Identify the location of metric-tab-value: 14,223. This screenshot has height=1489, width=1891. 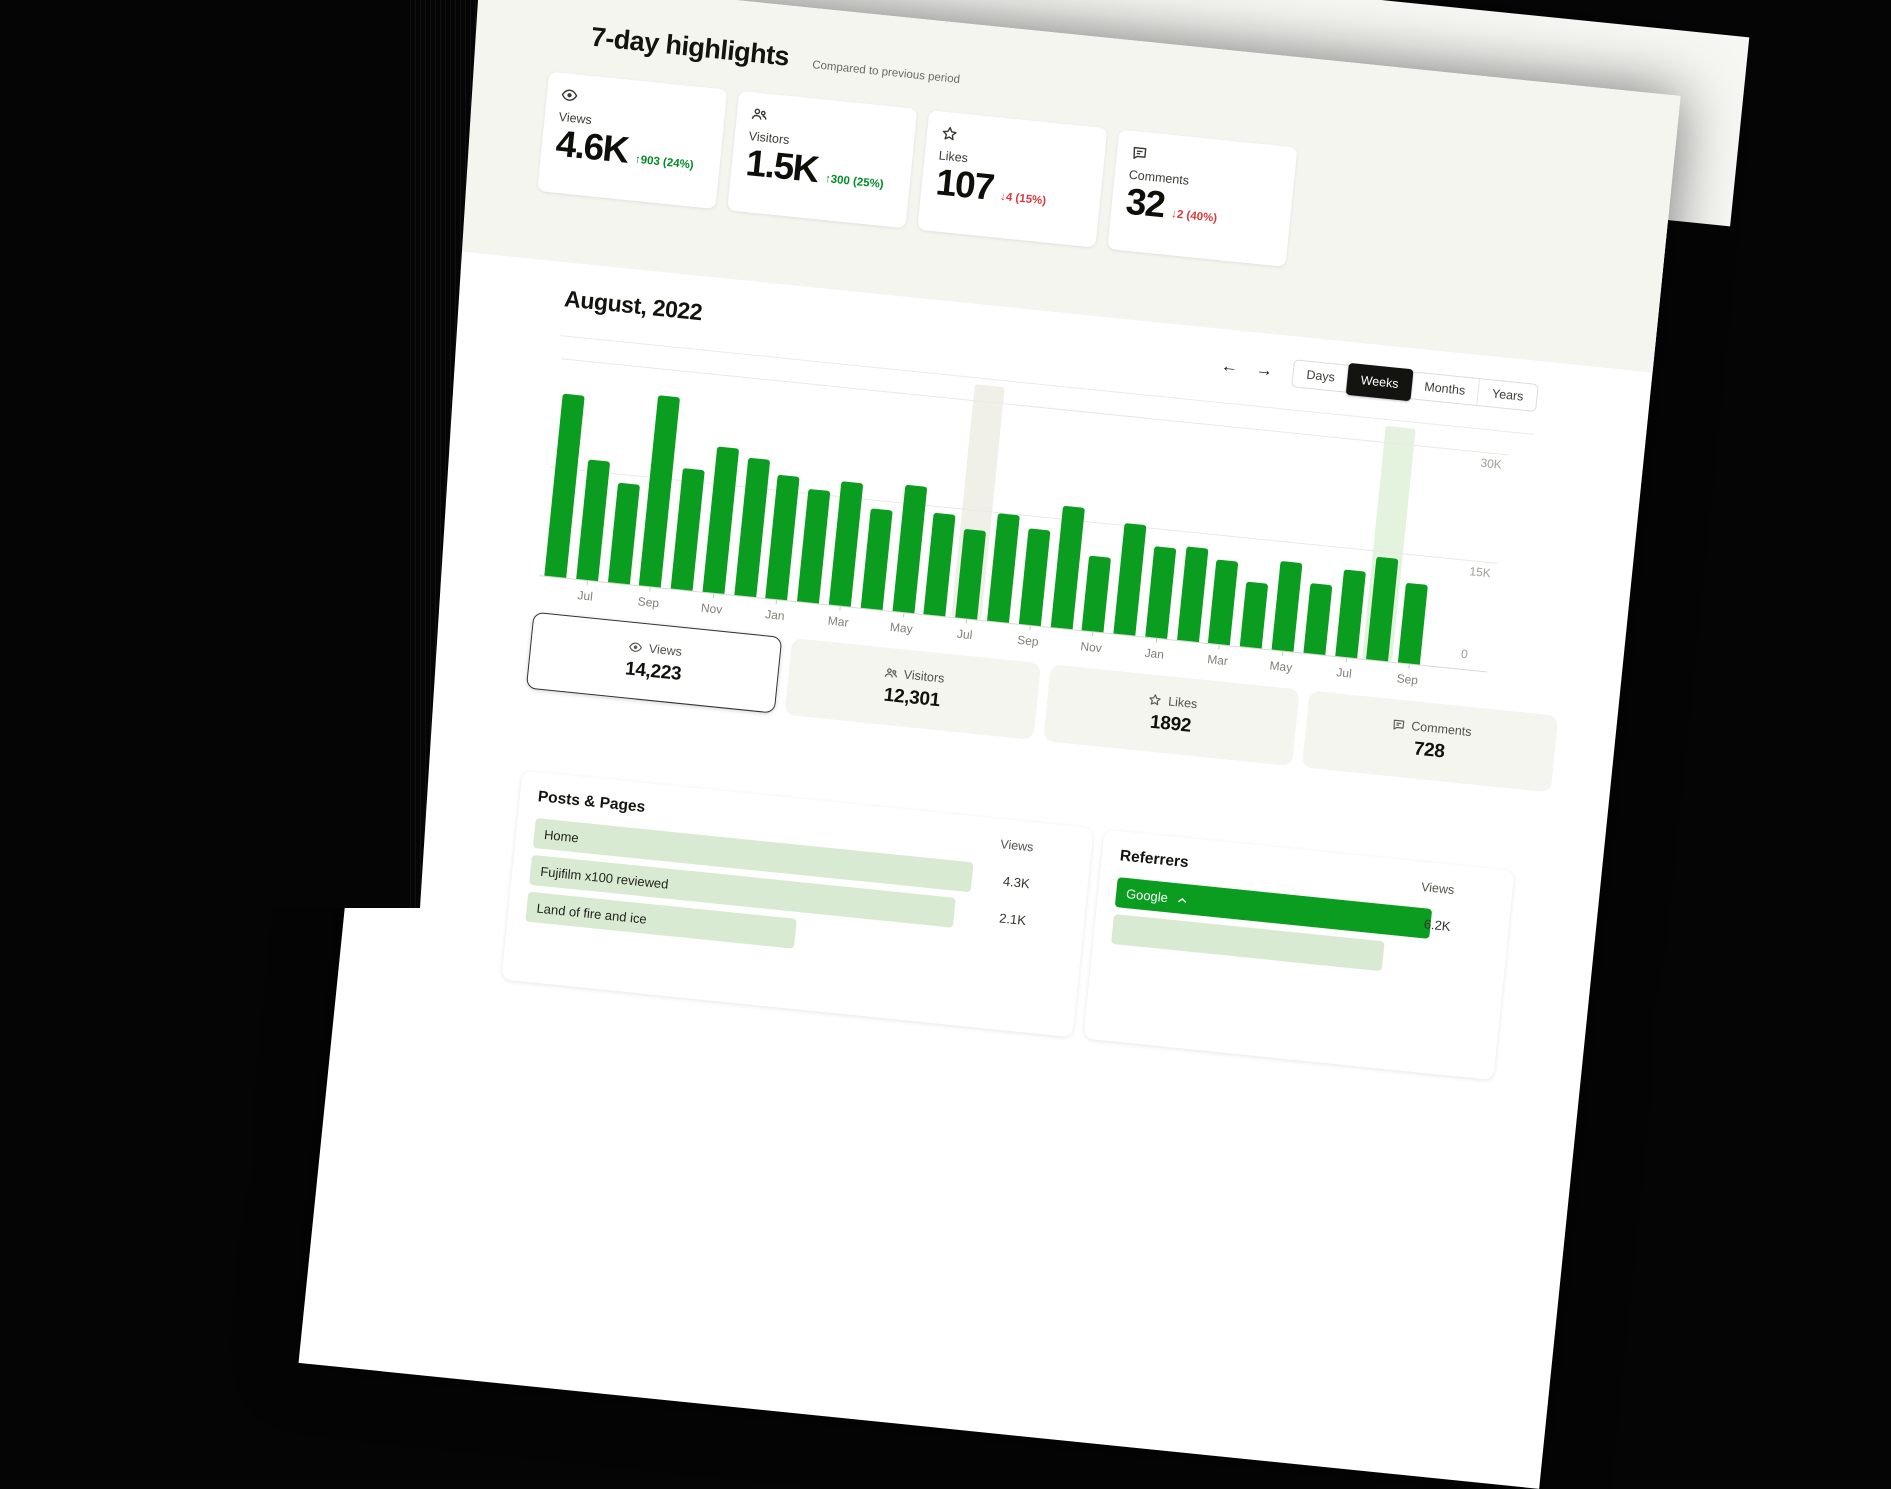
(653, 671).